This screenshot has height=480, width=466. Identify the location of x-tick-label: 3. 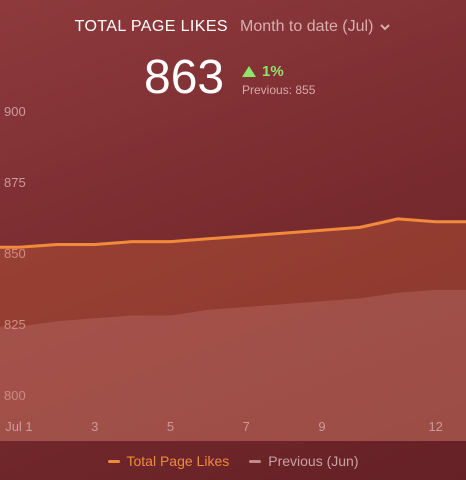
(94, 426).